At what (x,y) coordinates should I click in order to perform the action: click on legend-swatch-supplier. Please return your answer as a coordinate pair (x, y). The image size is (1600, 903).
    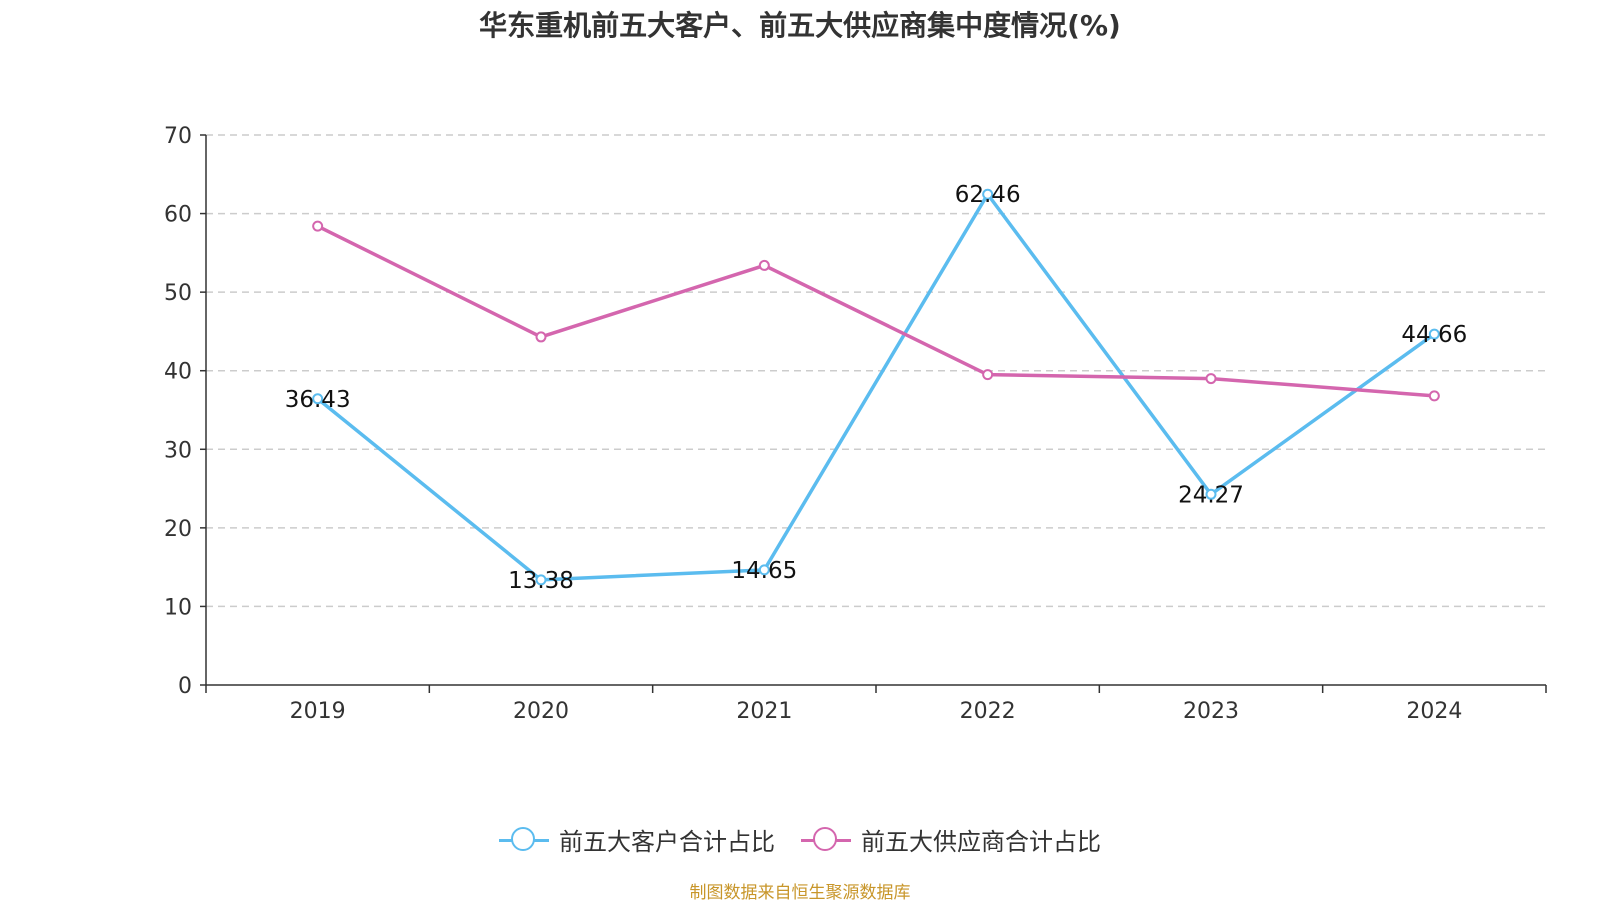
    Looking at the image, I should click on (826, 839).